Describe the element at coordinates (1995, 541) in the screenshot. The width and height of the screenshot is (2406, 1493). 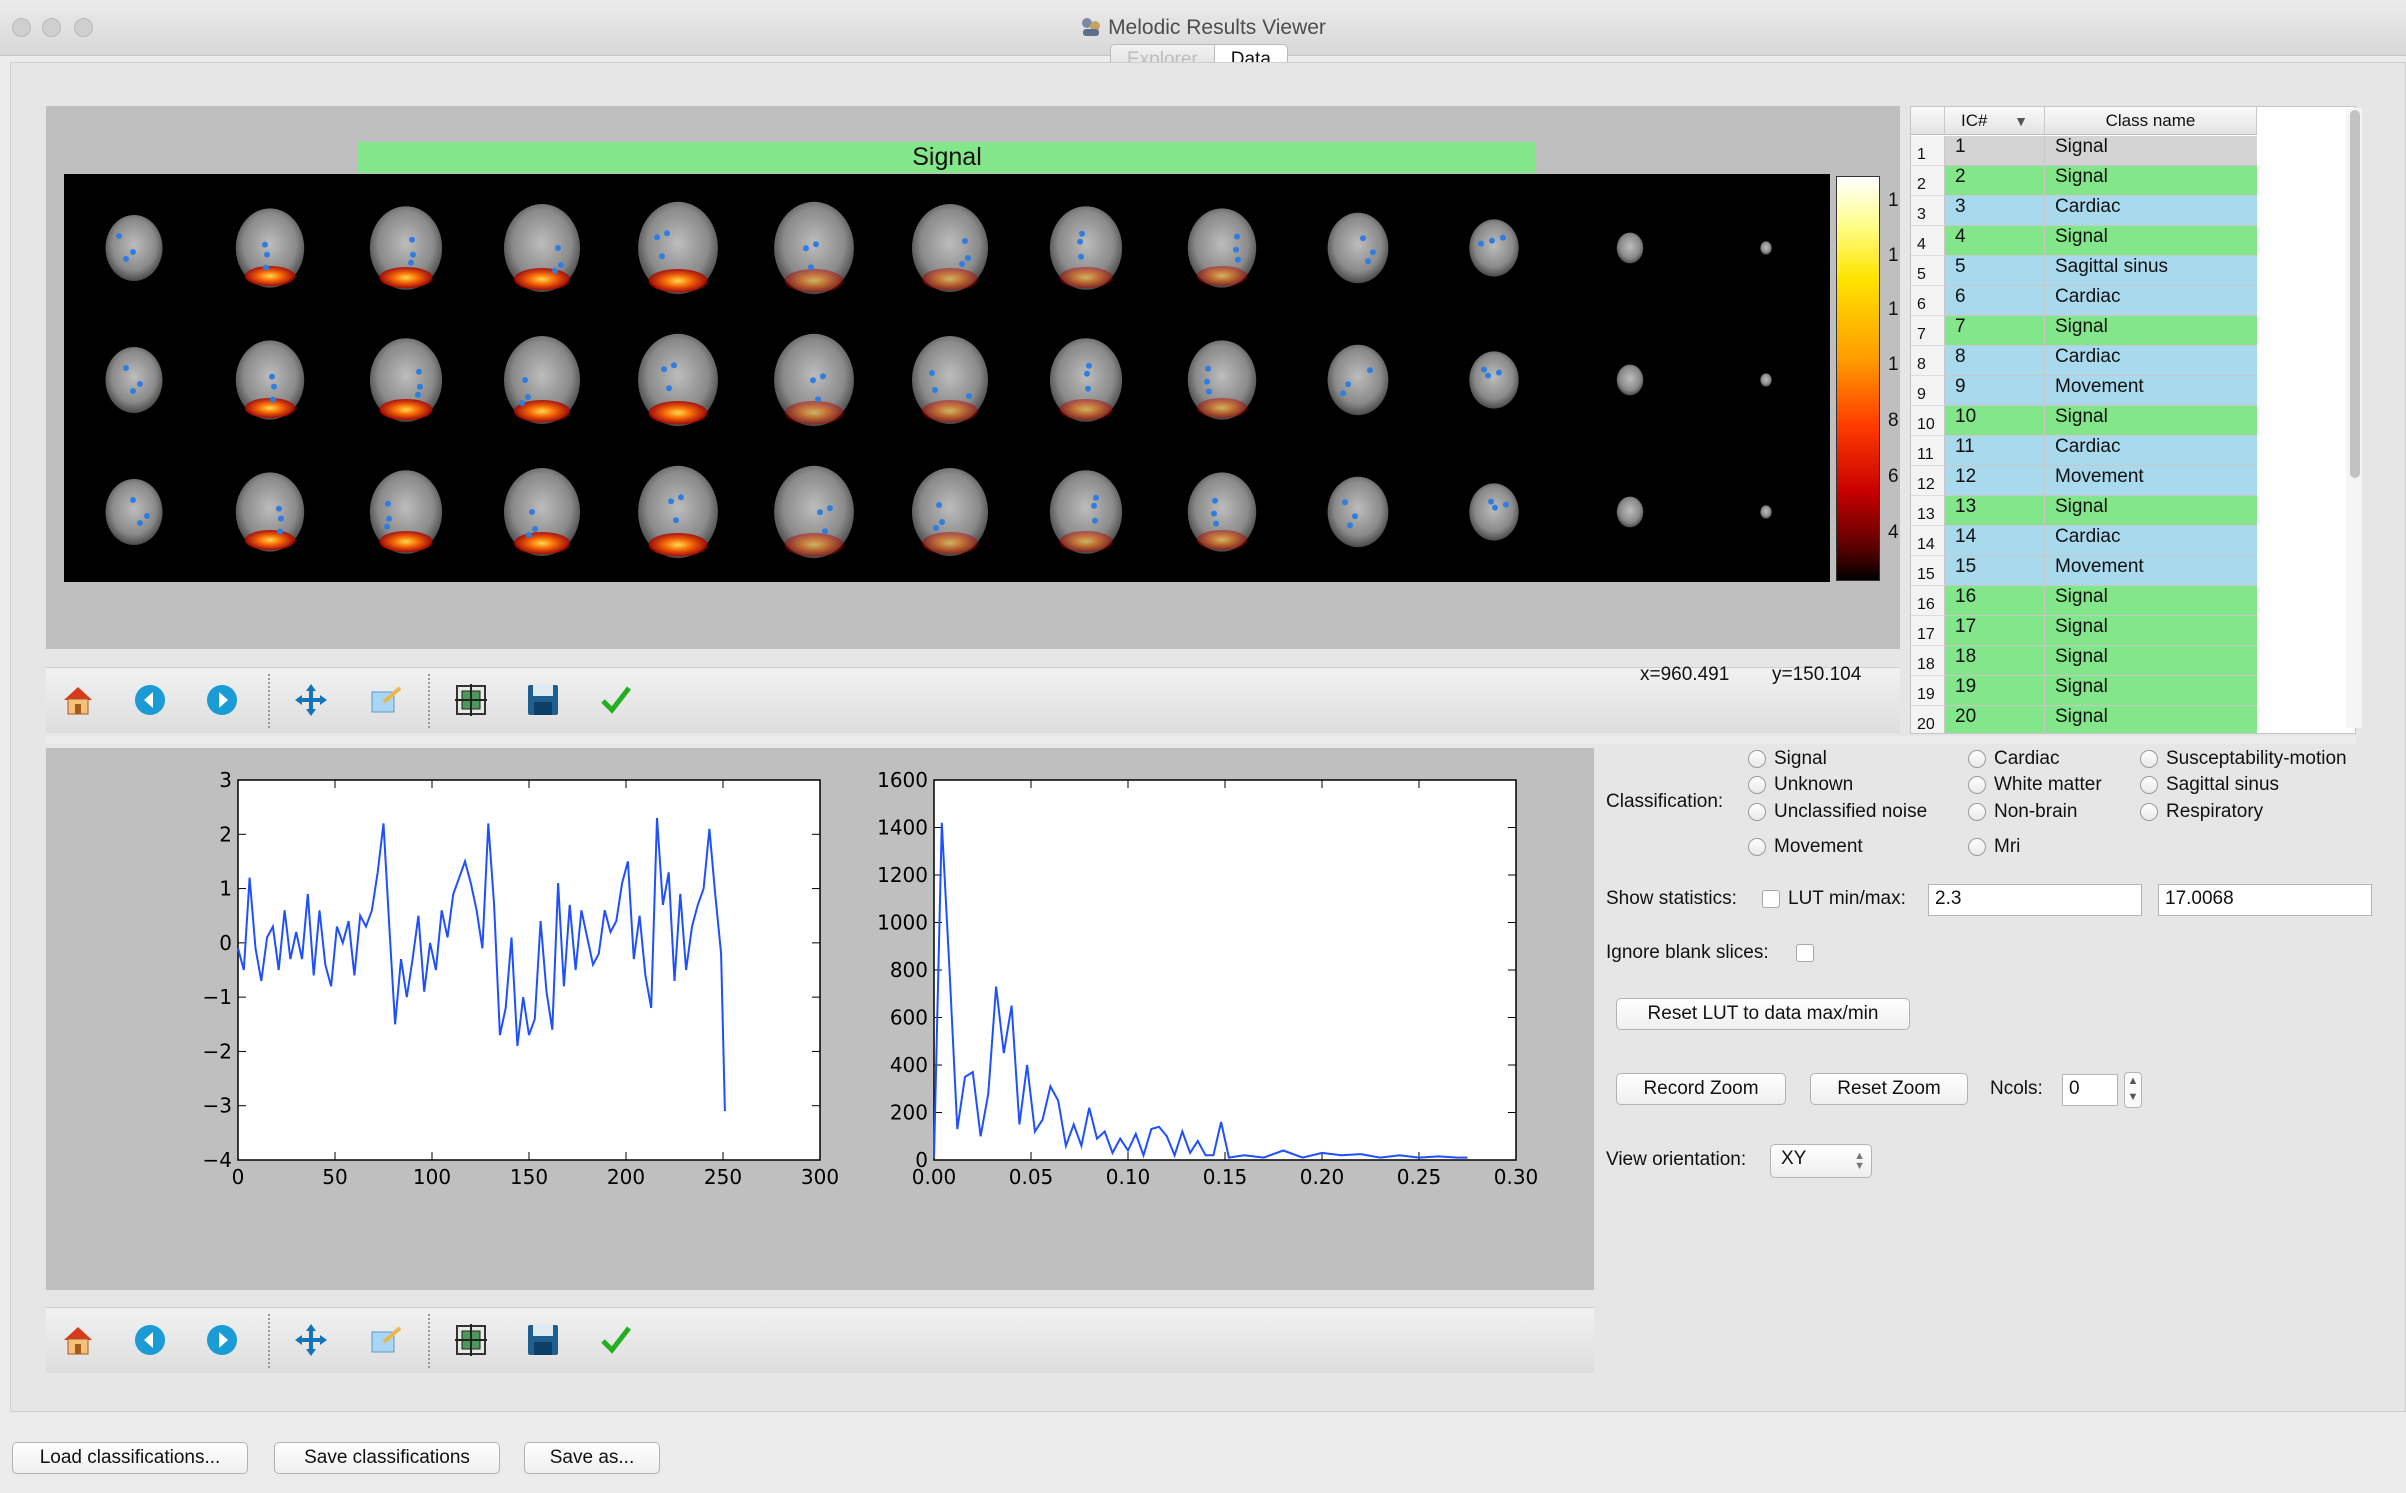
I see `ic-number-cell: 14` at that location.